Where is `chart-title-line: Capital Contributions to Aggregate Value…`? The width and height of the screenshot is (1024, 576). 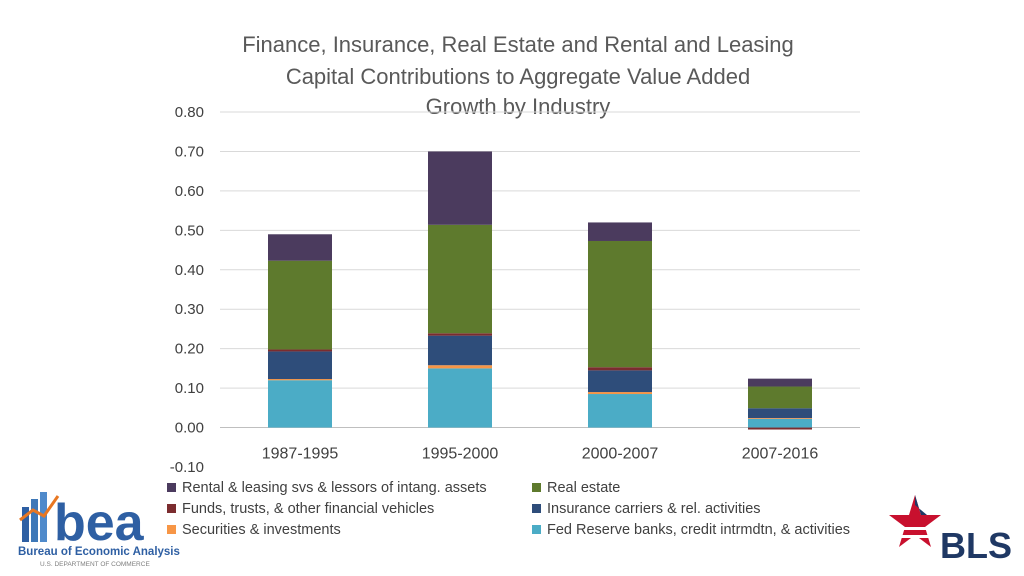 chart-title-line: Capital Contributions to Aggregate Value… is located at coordinates (518, 76).